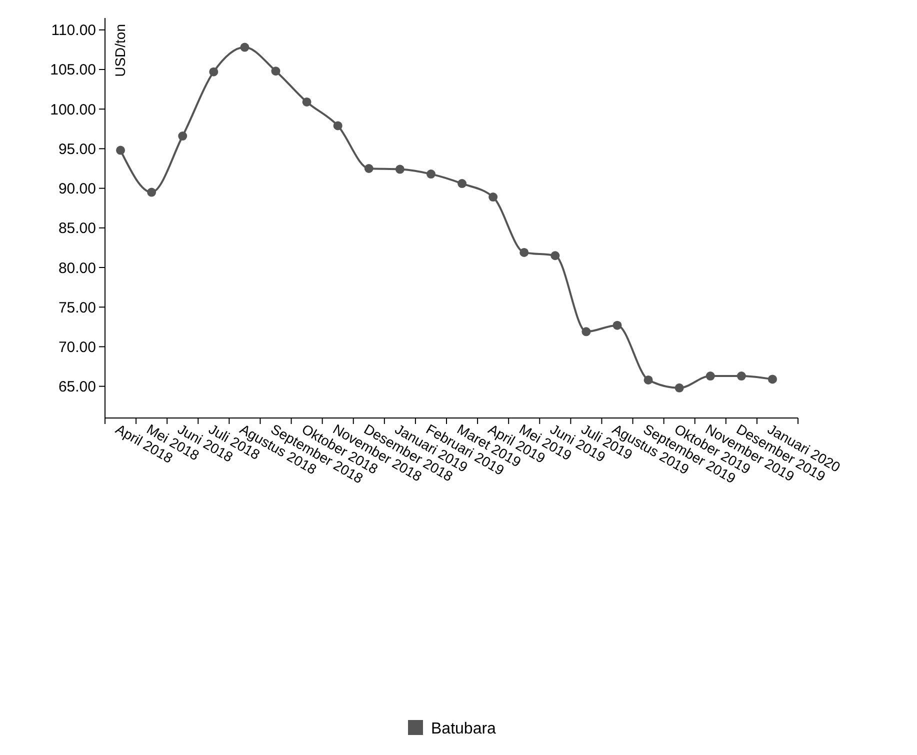  I want to click on y-tick-label: 85.00, so click(77, 229).